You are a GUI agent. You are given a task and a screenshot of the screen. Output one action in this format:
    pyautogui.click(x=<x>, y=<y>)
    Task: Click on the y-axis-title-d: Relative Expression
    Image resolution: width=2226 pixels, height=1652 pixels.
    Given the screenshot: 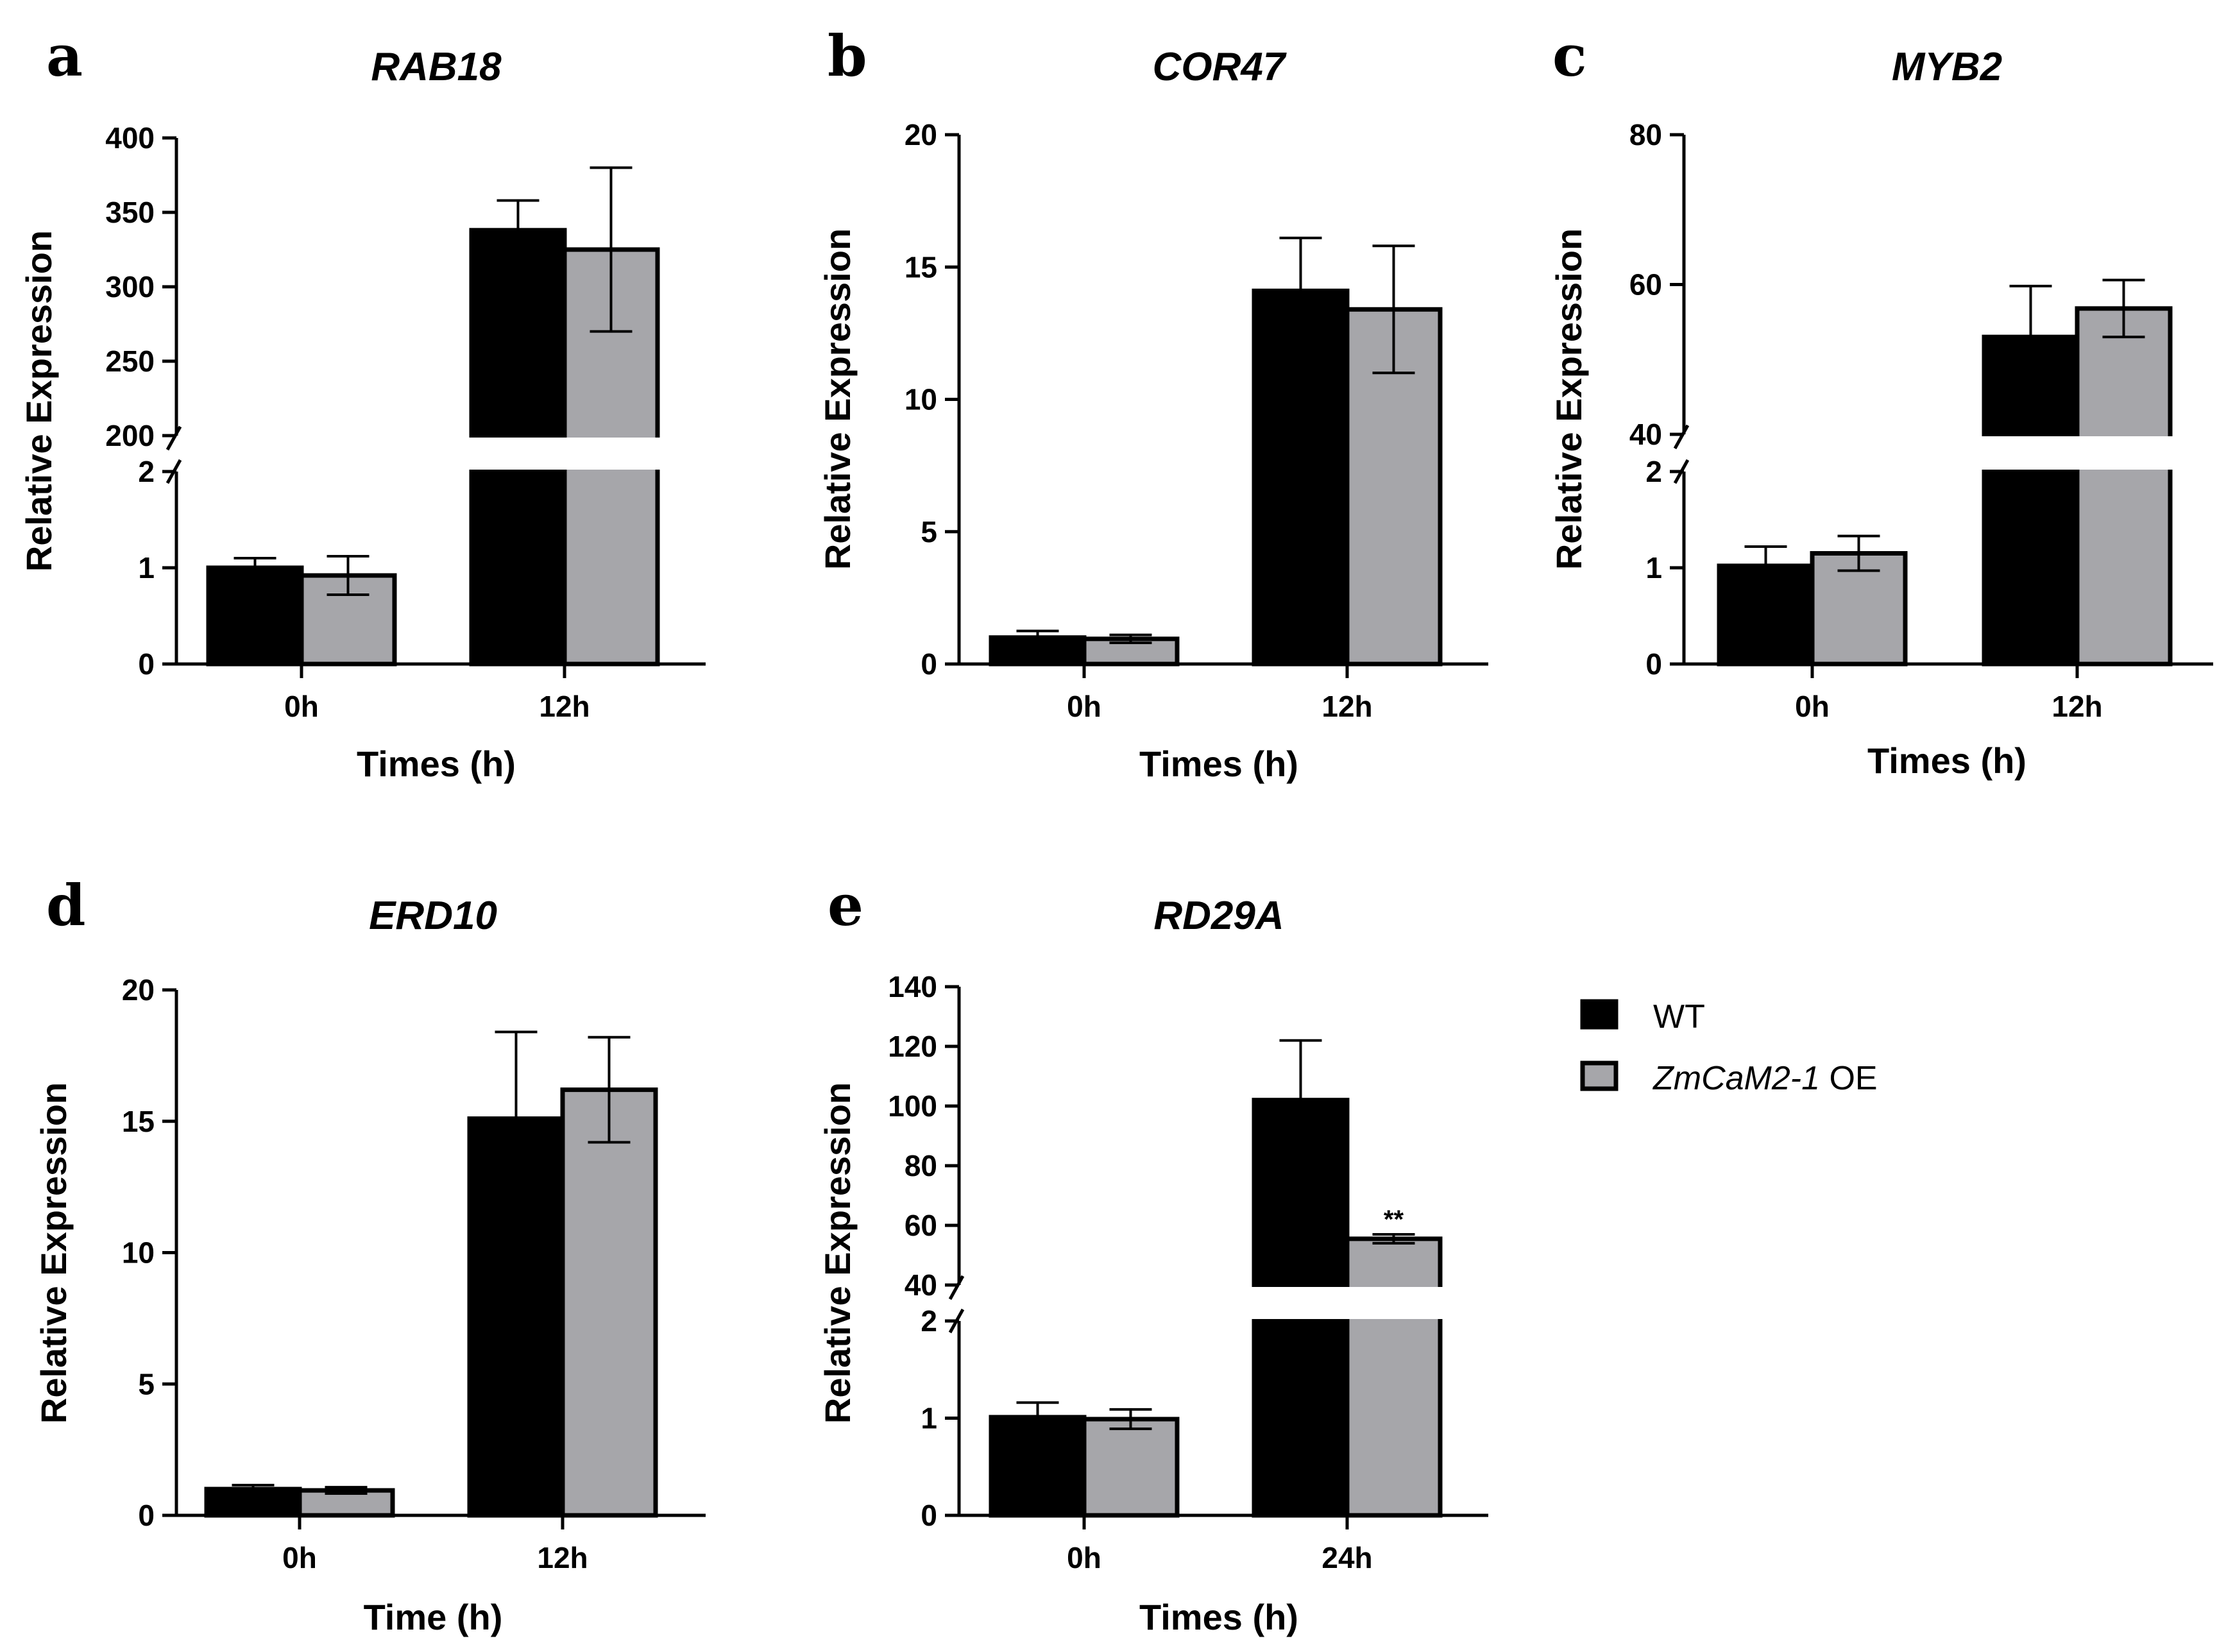 What is the action you would take?
    pyautogui.click(x=54, y=1253)
    